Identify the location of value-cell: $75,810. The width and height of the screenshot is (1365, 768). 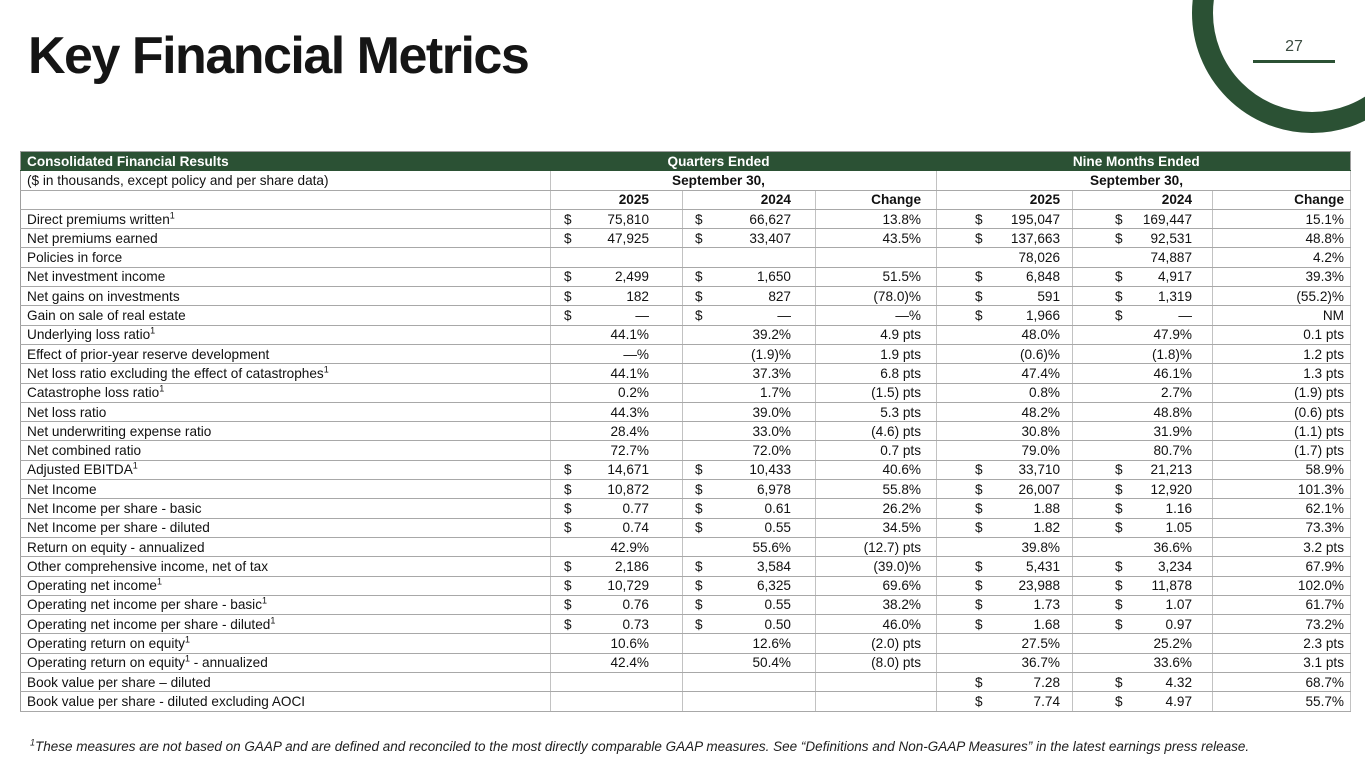
(616, 219).